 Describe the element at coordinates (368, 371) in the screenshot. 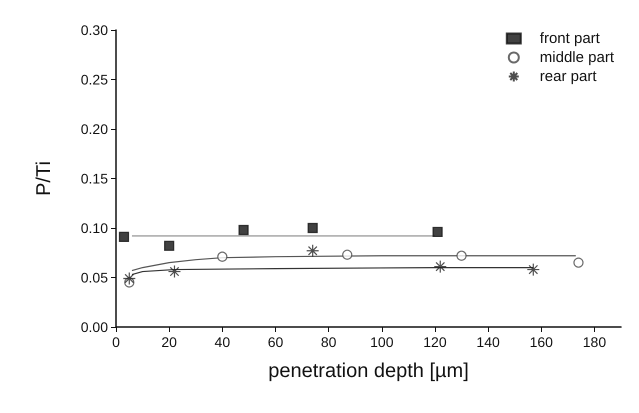

I see `x-axis-title: penetration depth [µm]` at that location.